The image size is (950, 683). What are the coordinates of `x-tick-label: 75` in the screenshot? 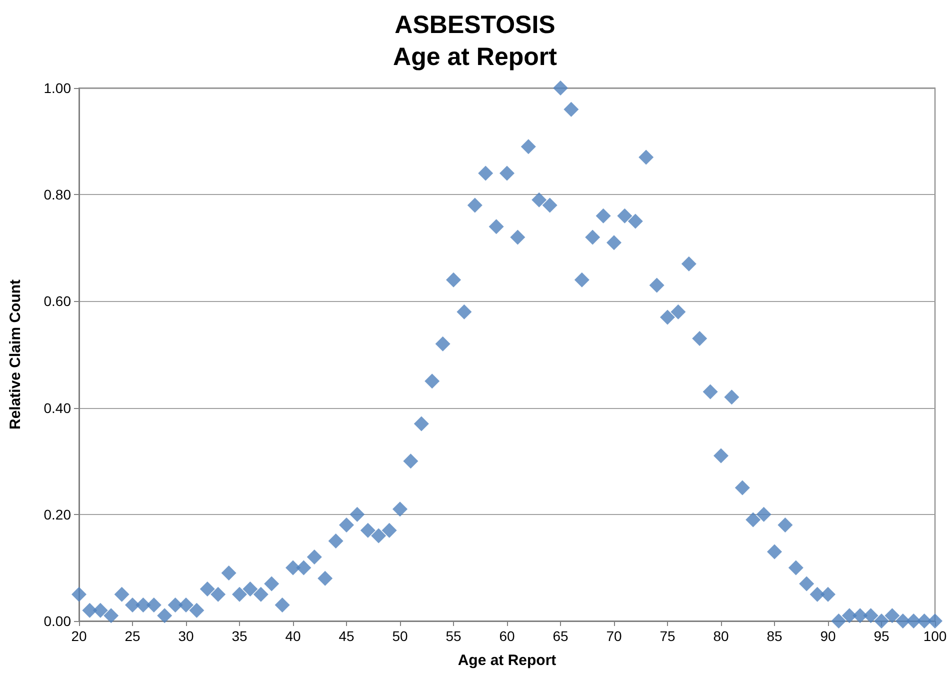 It's located at (668, 636).